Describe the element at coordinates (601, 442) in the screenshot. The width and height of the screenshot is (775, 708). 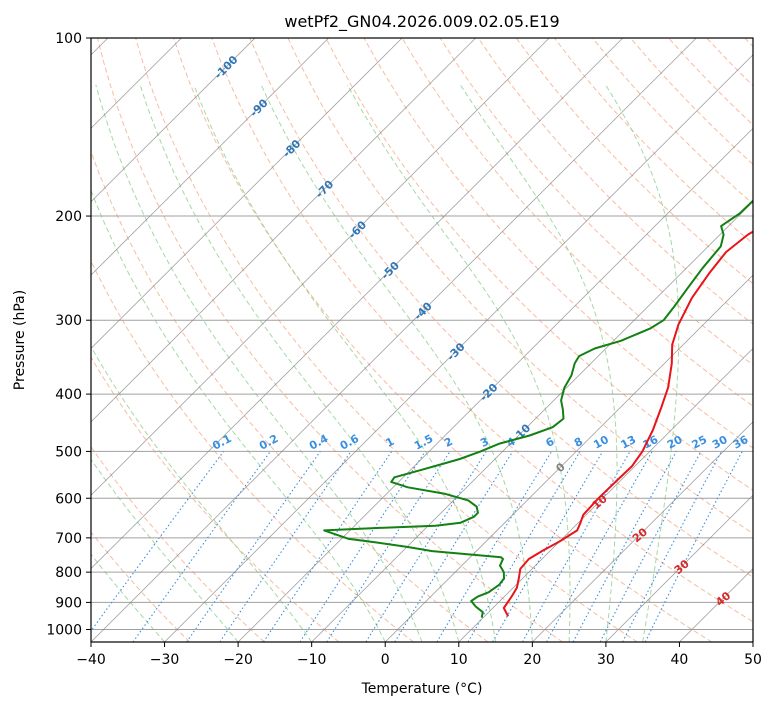
I see `mixing-ratio-label: 10` at that location.